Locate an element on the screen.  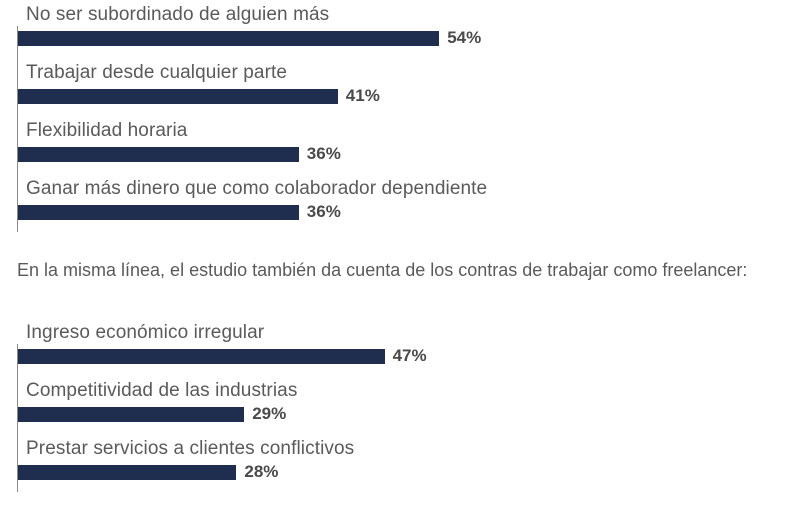
bar-row: No ser subordinado de alguien más 54% is located at coordinates (399, 33).